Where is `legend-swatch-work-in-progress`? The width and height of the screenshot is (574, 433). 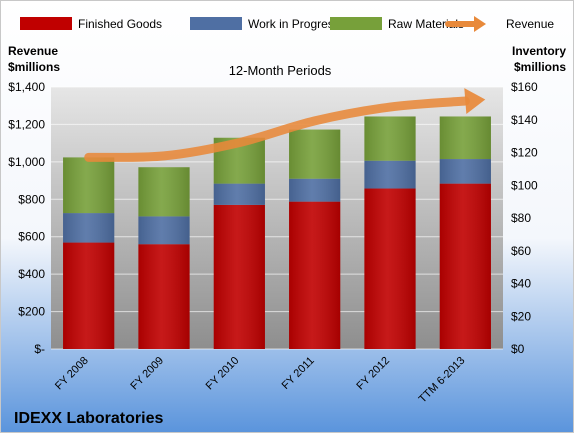 legend-swatch-work-in-progress is located at coordinates (216, 23).